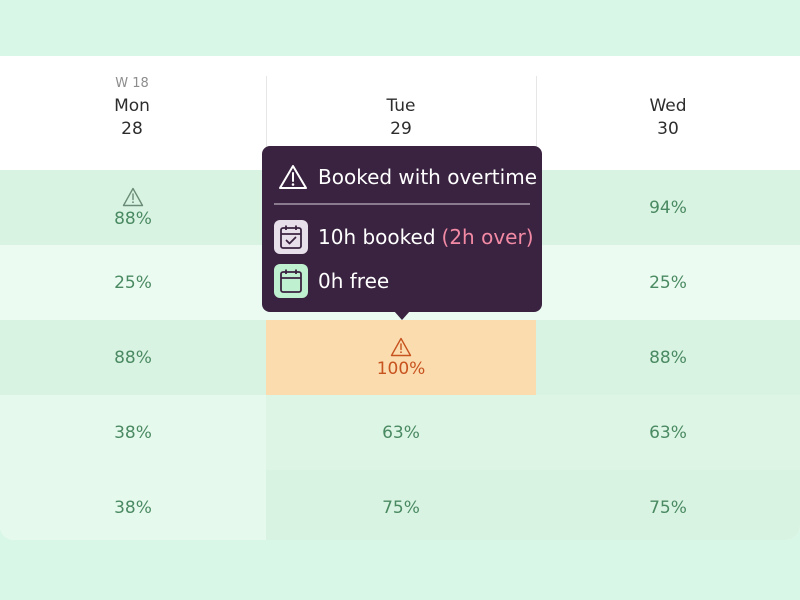  I want to click on day-header-tue: Tue 29, so click(401, 113).